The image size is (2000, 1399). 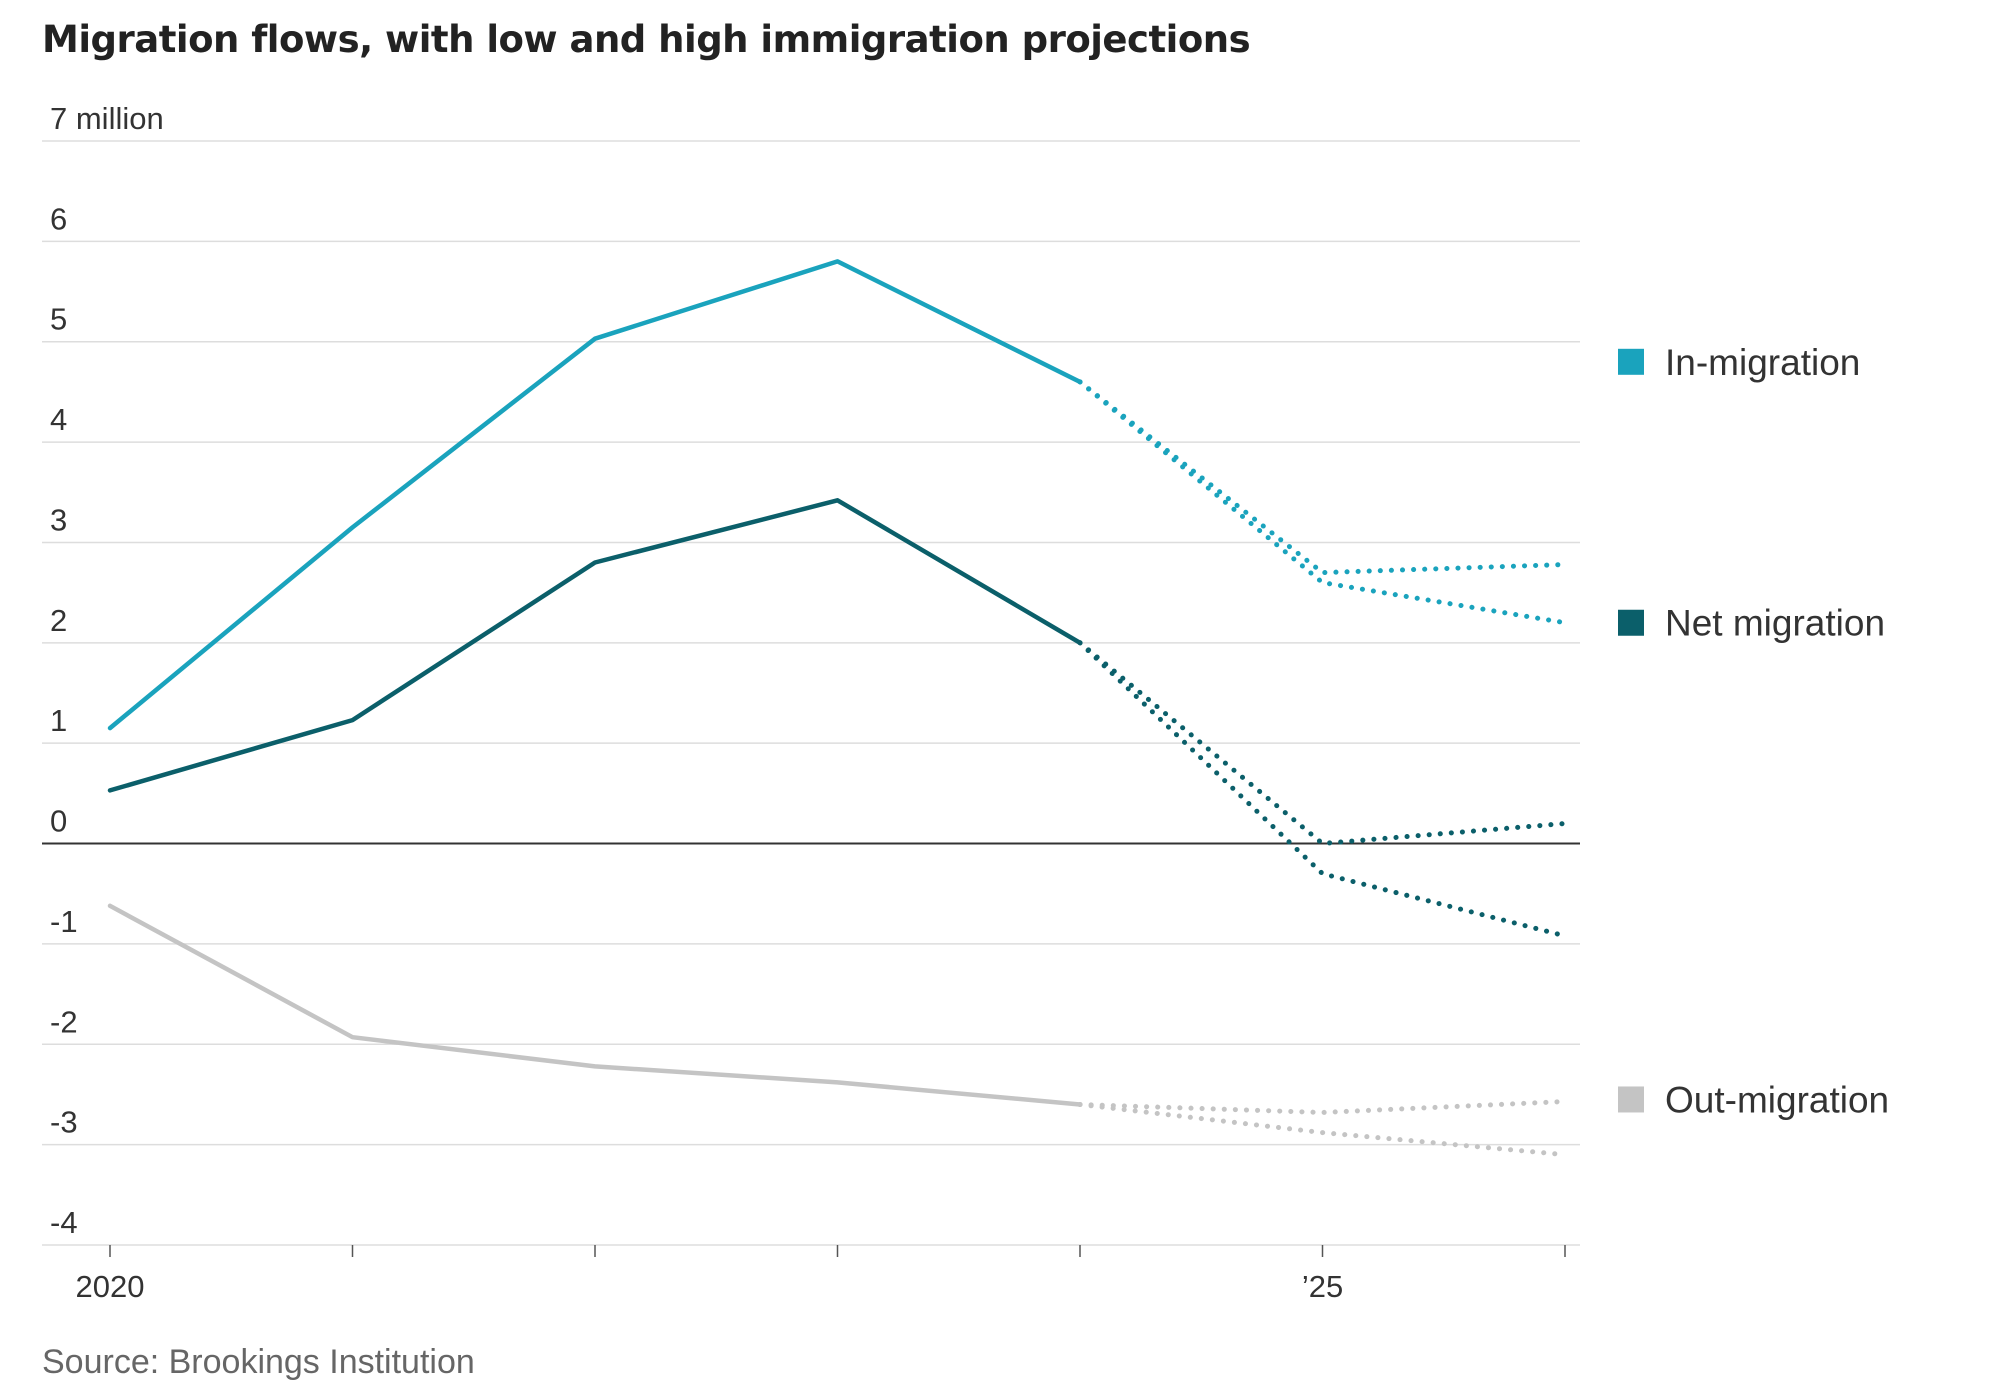 I want to click on y-tick-label: 4, so click(x=58, y=419).